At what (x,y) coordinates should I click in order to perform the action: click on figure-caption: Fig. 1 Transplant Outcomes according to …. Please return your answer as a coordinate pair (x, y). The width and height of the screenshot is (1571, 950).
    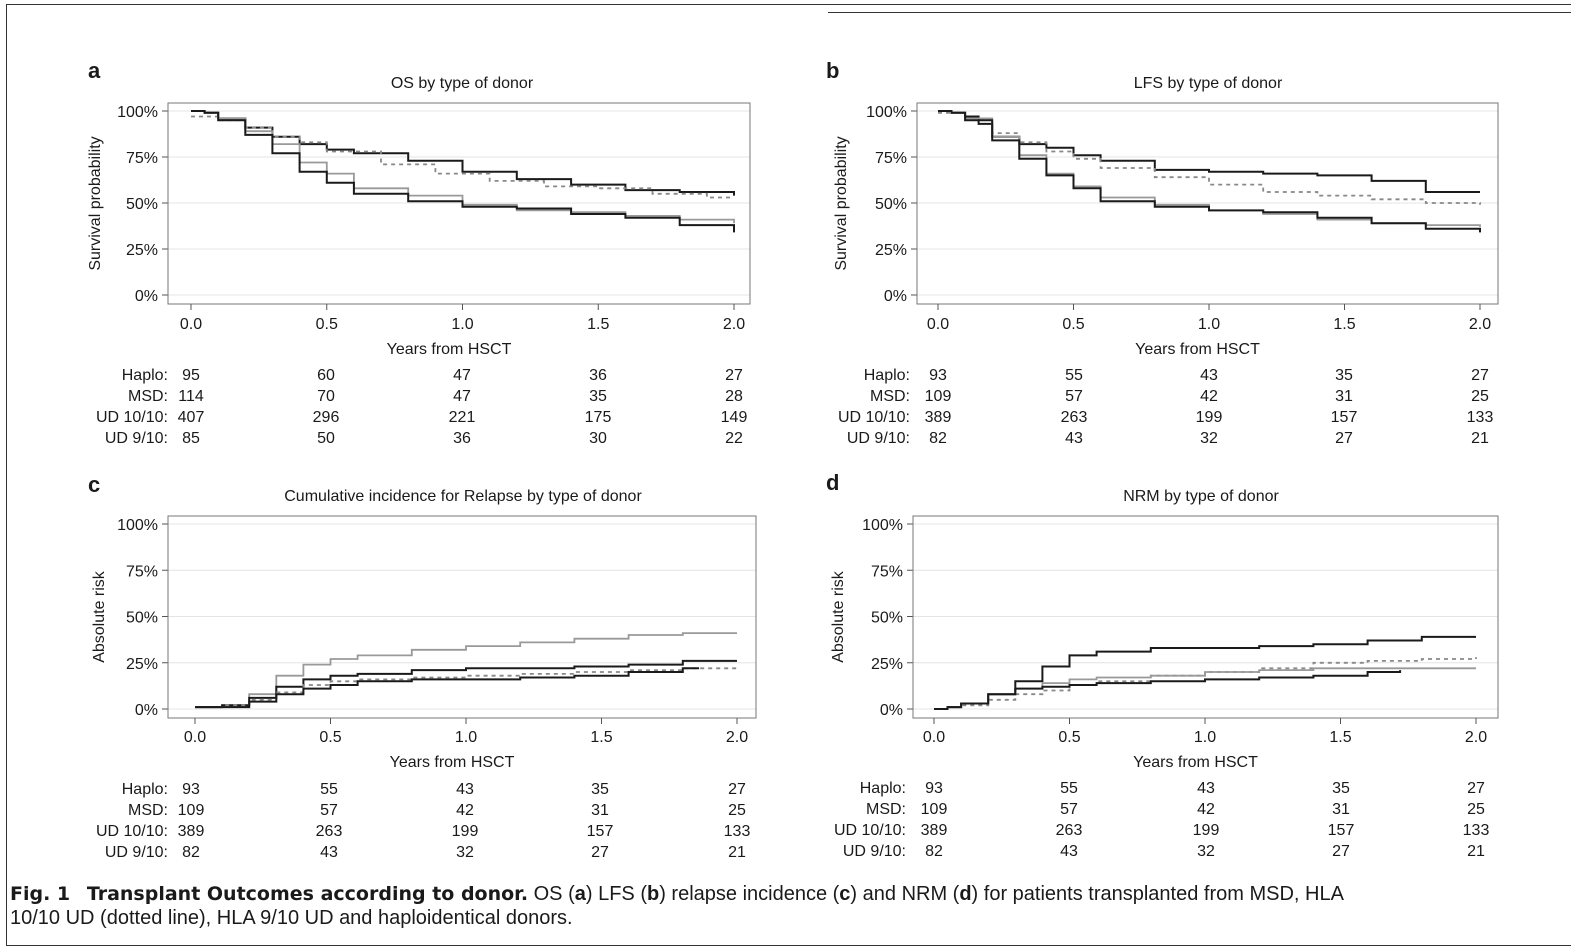
    Looking at the image, I should click on (790, 906).